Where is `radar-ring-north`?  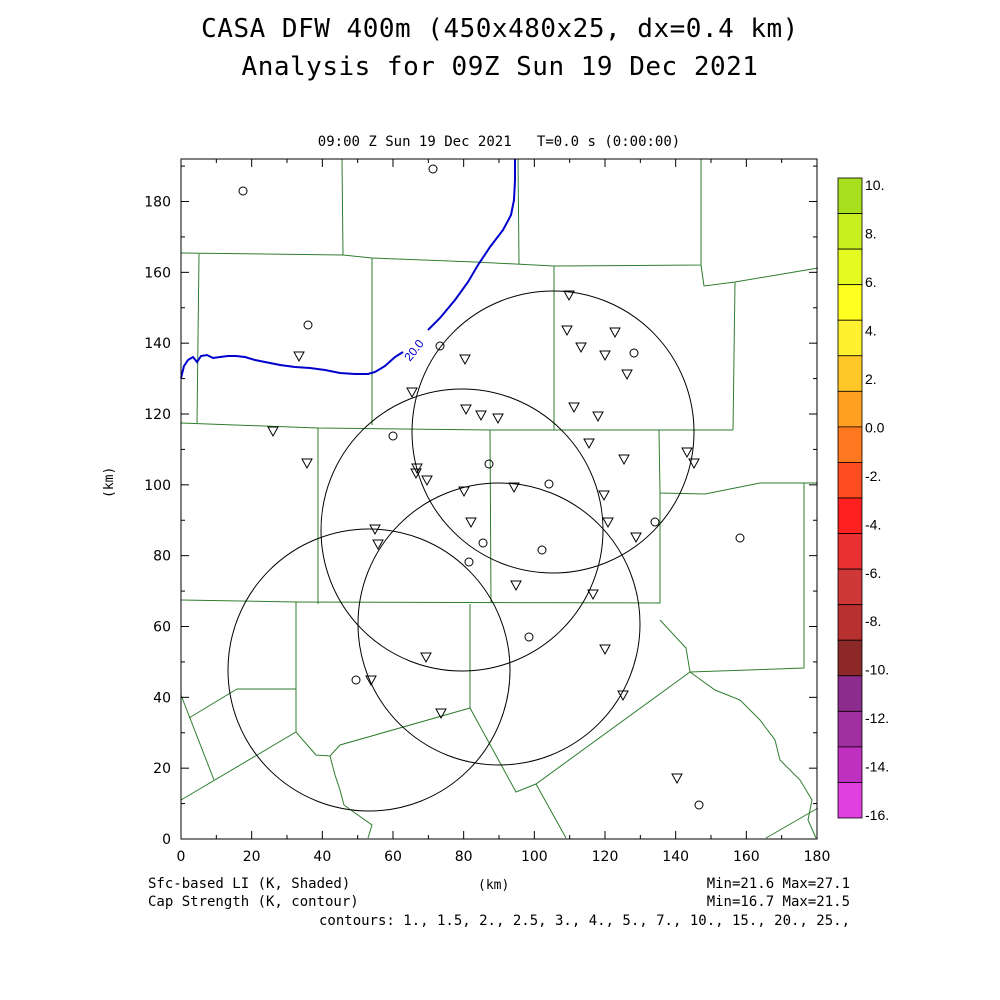 radar-ring-north is located at coordinates (553, 432).